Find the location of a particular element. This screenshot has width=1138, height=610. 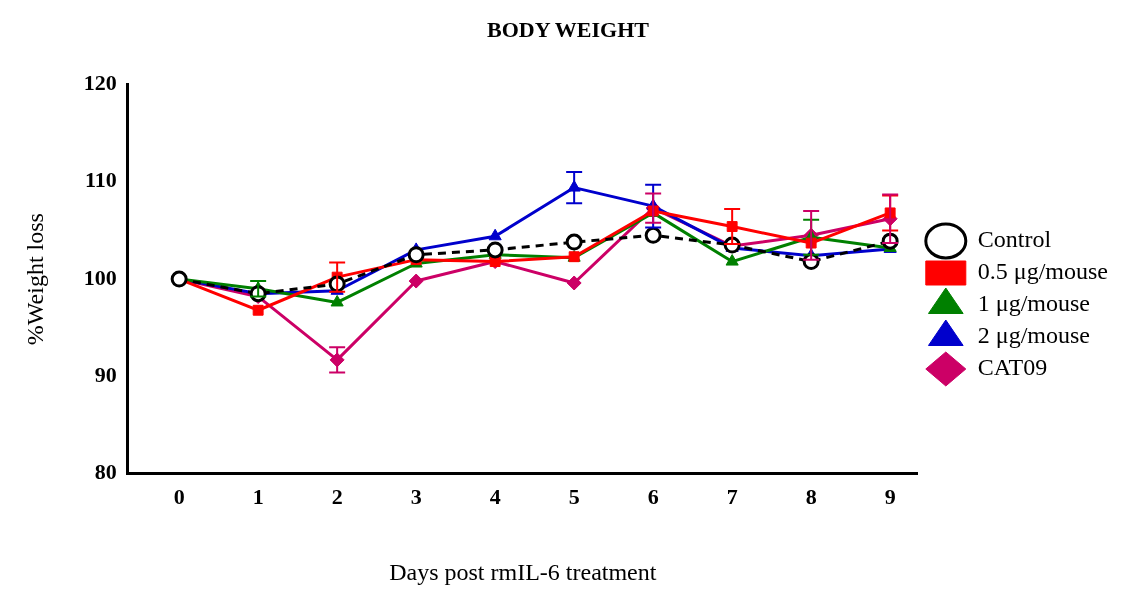

x-axis-title: Days post rmIL-6 treatment is located at coordinates (523, 571).